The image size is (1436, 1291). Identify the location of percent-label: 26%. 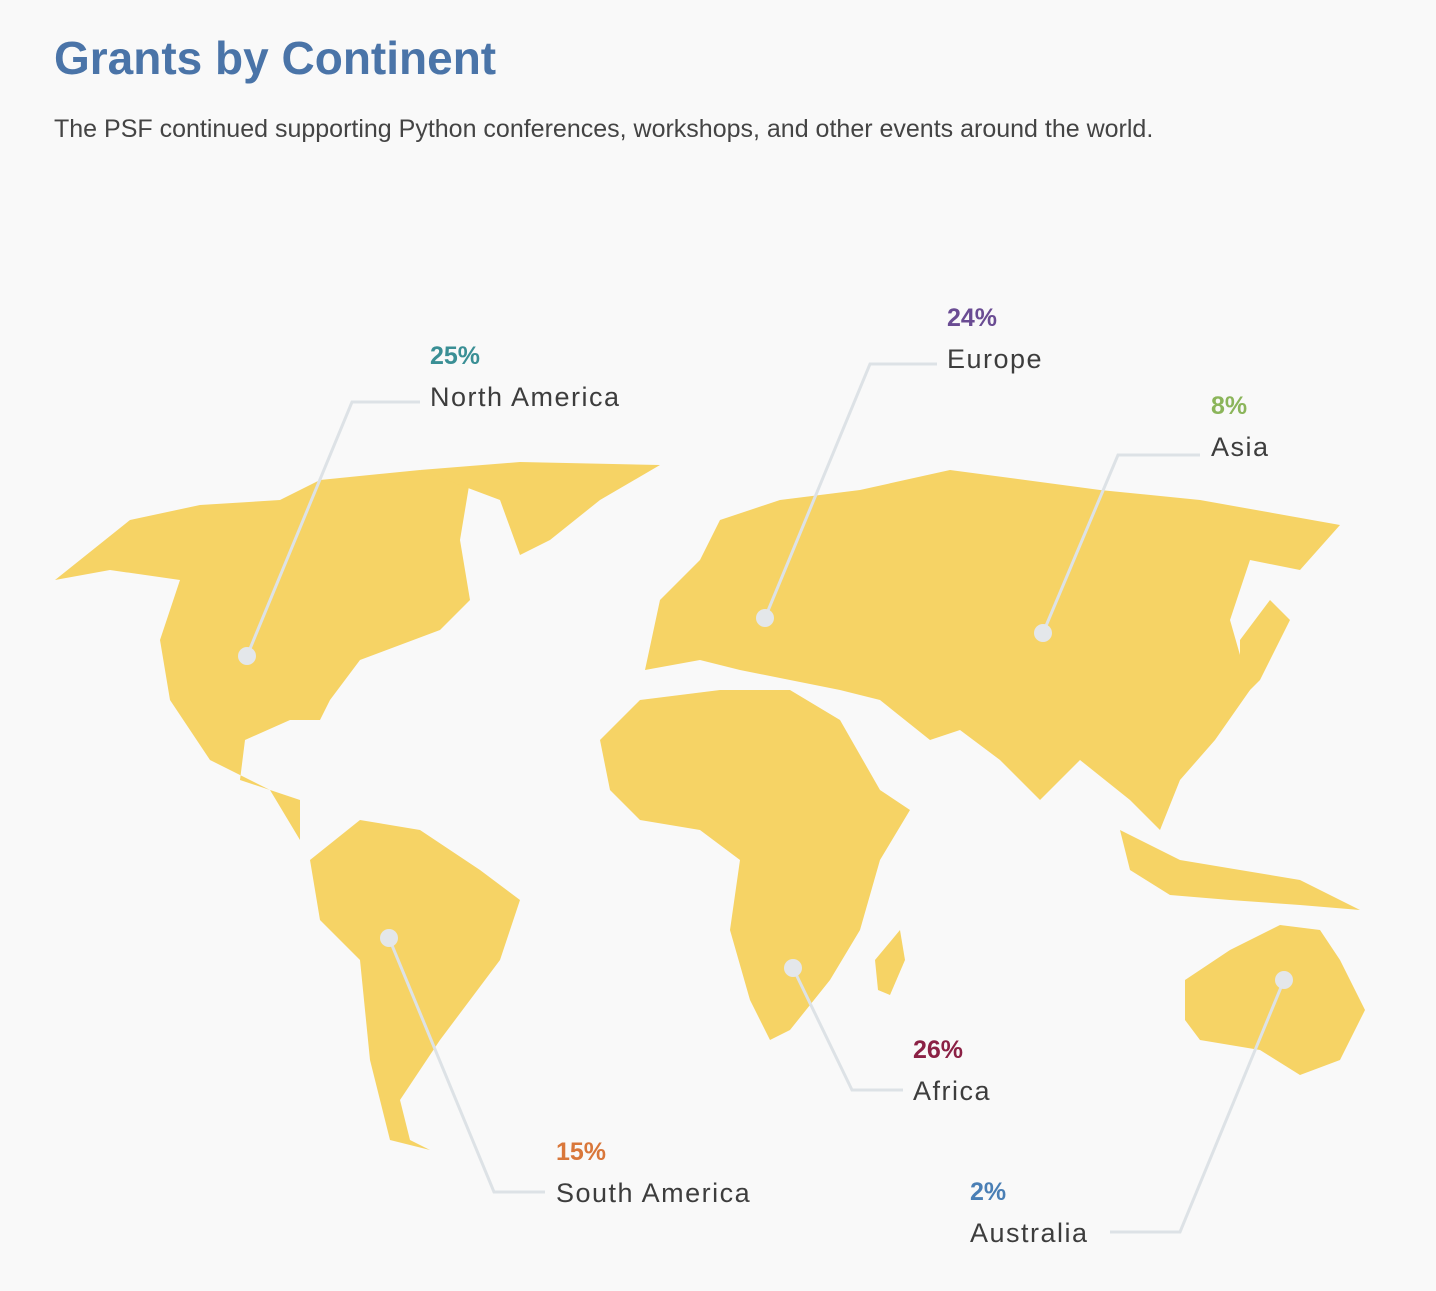
(938, 1050).